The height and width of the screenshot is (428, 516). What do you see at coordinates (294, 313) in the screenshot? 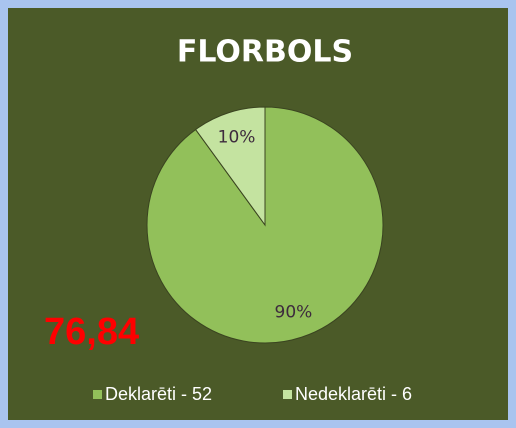
I see `data-label: 90%` at bounding box center [294, 313].